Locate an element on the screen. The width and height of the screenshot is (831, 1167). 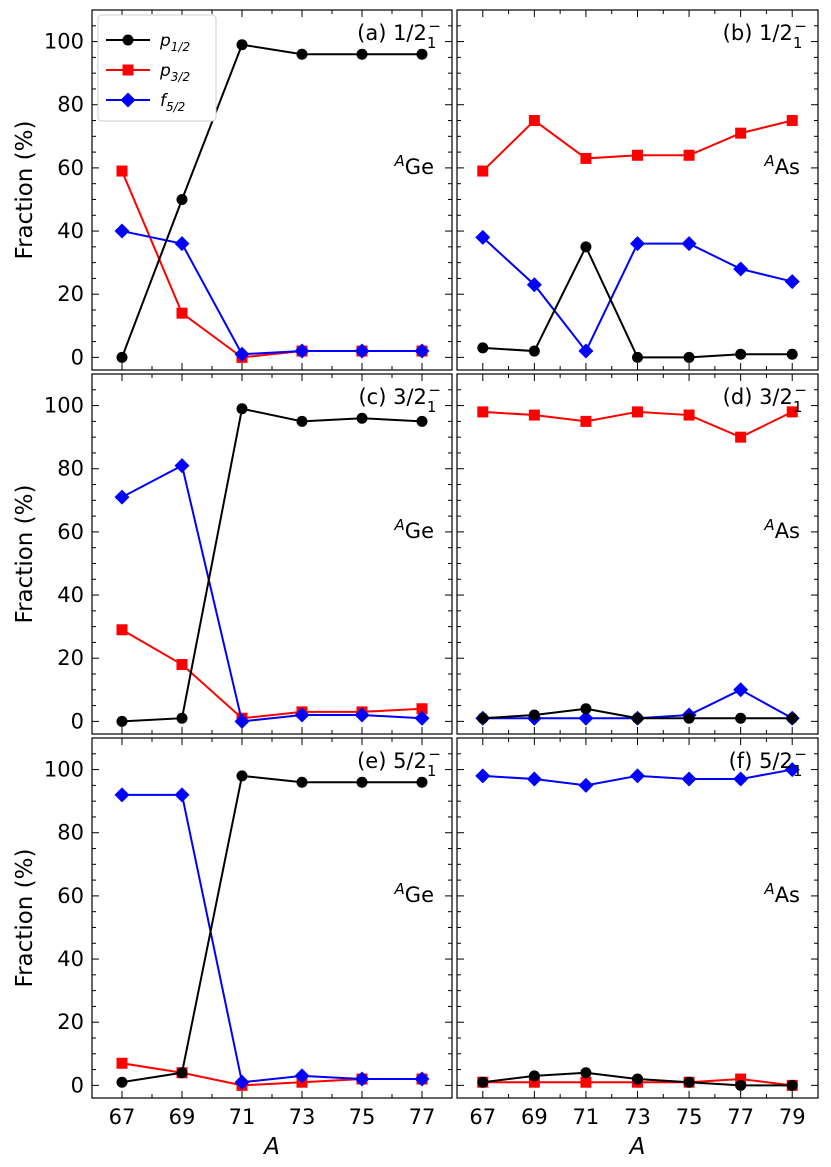
legend-label-p12: p1/2 is located at coordinates (174, 42).